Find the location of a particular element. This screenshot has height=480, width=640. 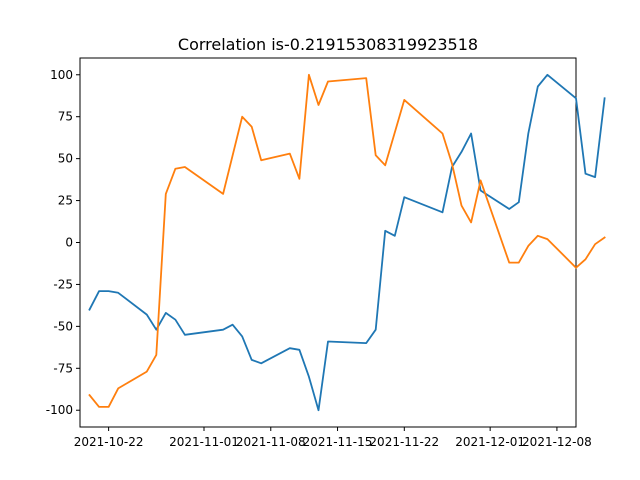

chart-title: Correlation is-0.21915308319923518 is located at coordinates (328, 44).